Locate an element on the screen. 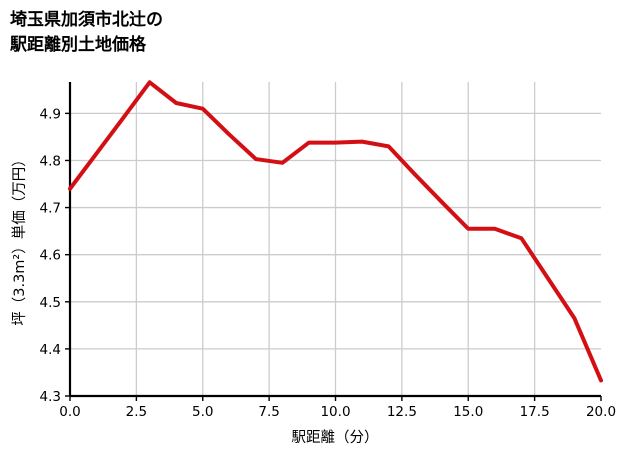  x-tick-label: 10.0 is located at coordinates (335, 412).